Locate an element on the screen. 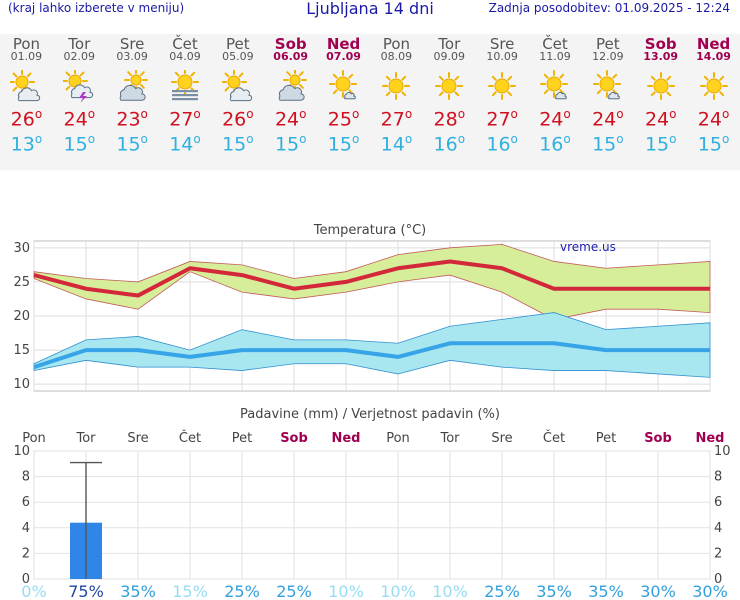 This screenshot has width=740, height=600. temp-min: 13o is located at coordinates (26, 143).